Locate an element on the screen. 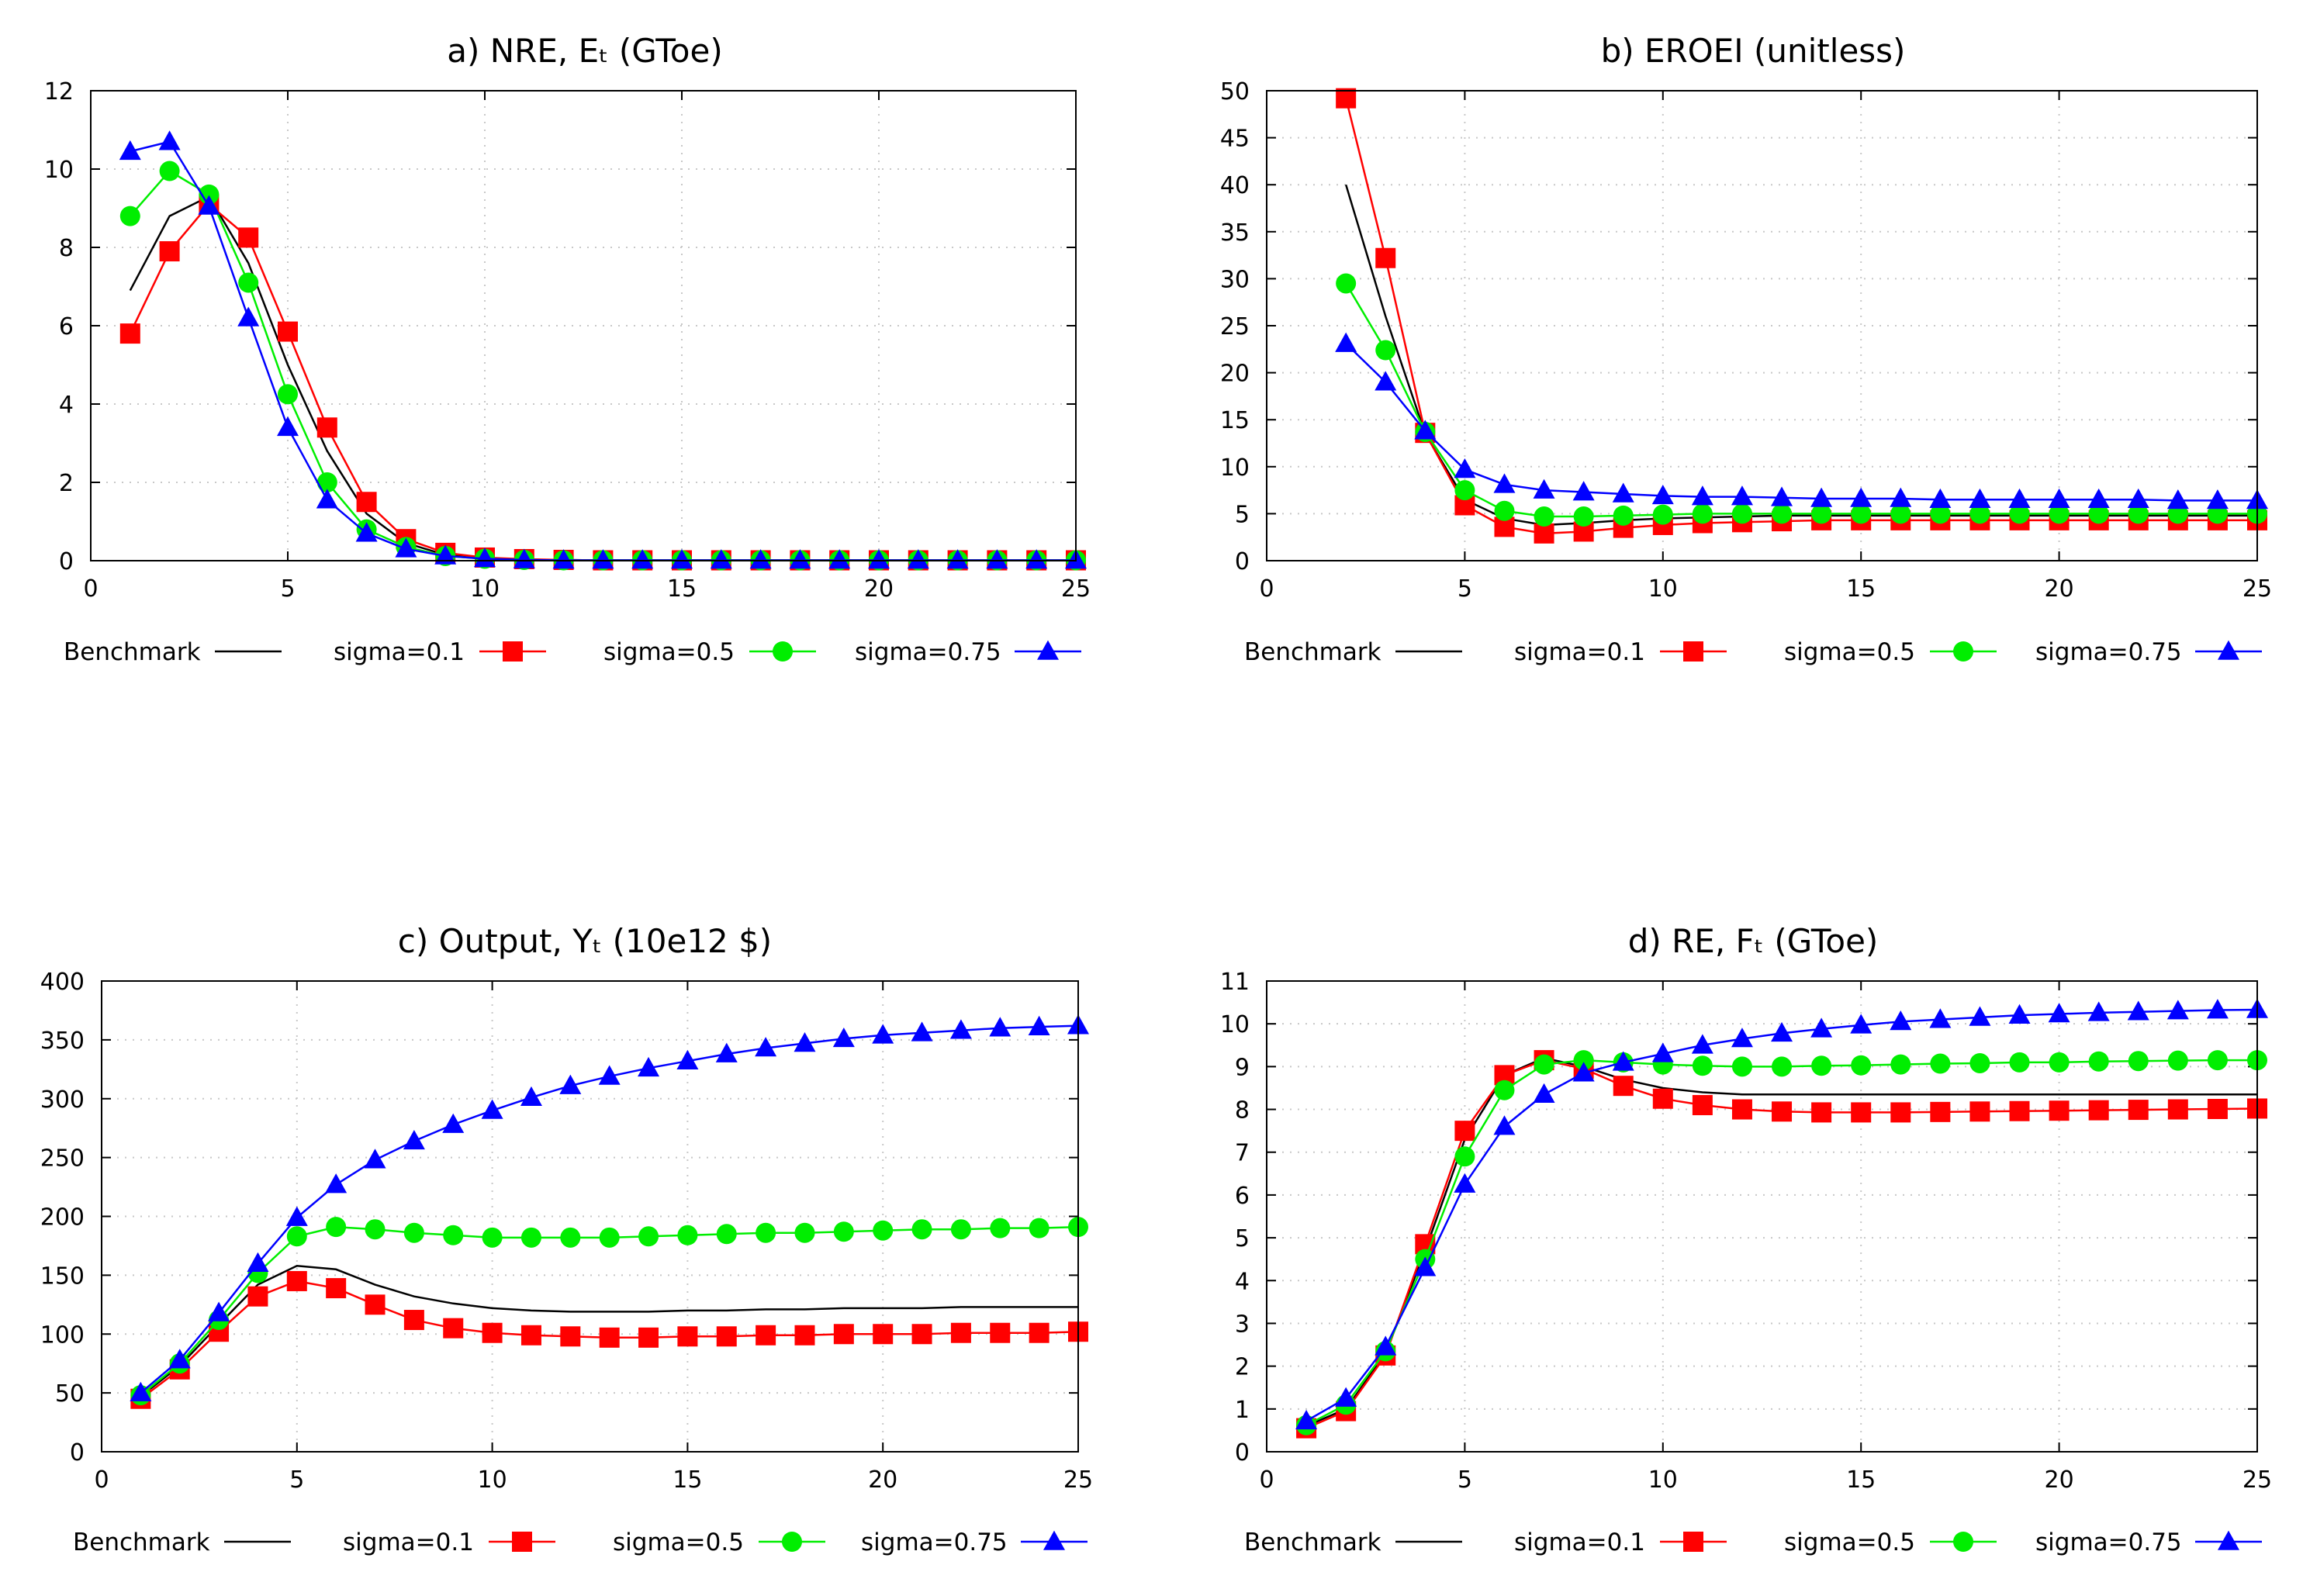  chart-a-ytick-label: 12 is located at coordinates (59, 91).